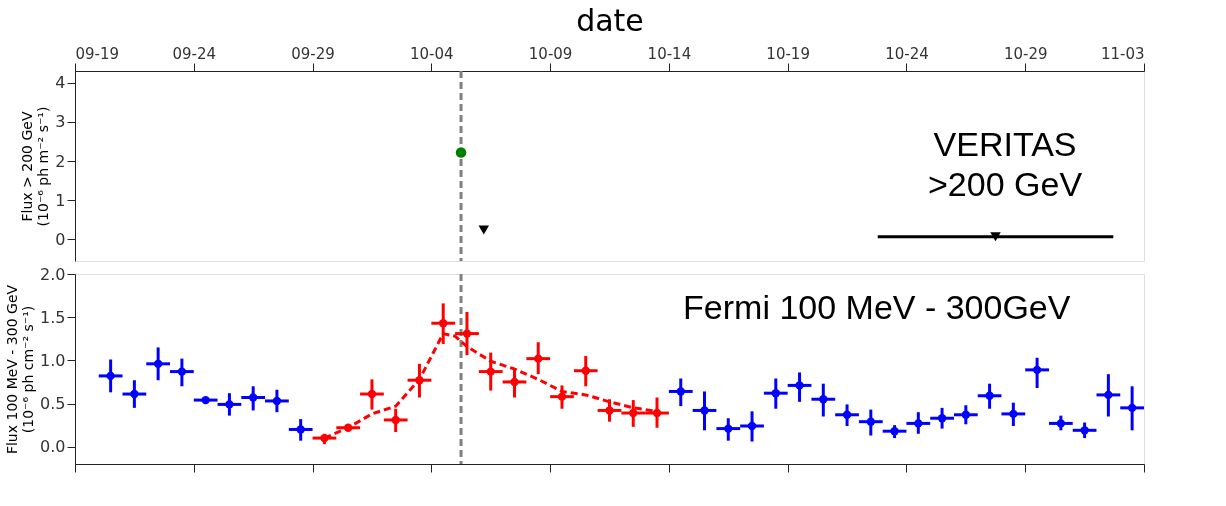  I want to click on x-tick-label: 10-14, so click(669, 53).